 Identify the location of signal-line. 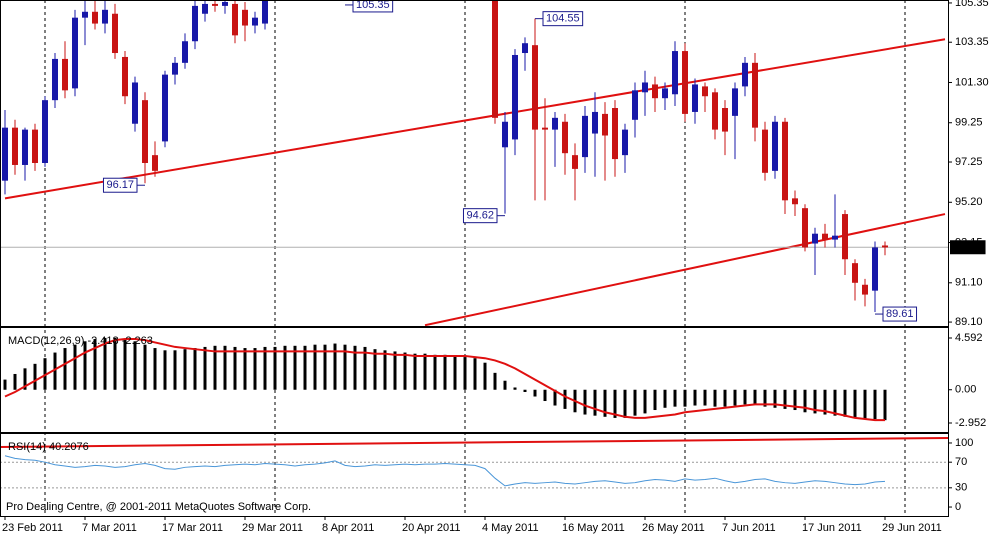
(444, 380).